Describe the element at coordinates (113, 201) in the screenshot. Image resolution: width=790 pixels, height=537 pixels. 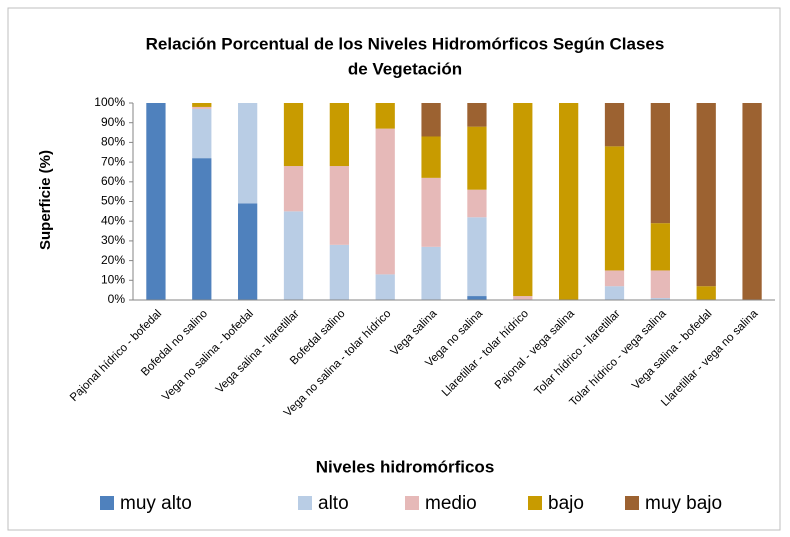
I see `y-tick-label: 50%` at that location.